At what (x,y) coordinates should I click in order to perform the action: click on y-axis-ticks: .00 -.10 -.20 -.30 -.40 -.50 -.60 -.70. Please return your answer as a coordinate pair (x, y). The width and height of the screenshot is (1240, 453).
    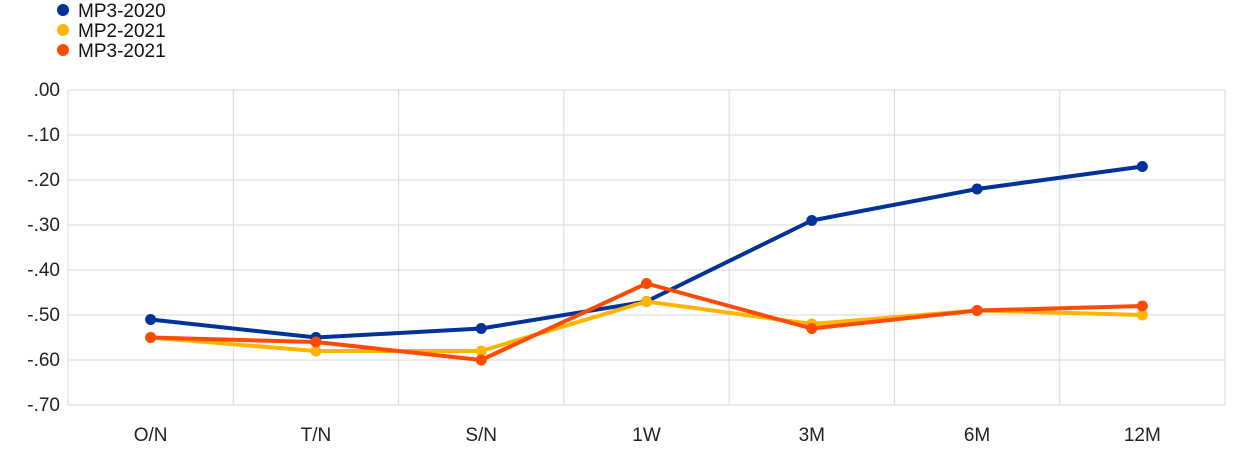
    Looking at the image, I should click on (43, 248).